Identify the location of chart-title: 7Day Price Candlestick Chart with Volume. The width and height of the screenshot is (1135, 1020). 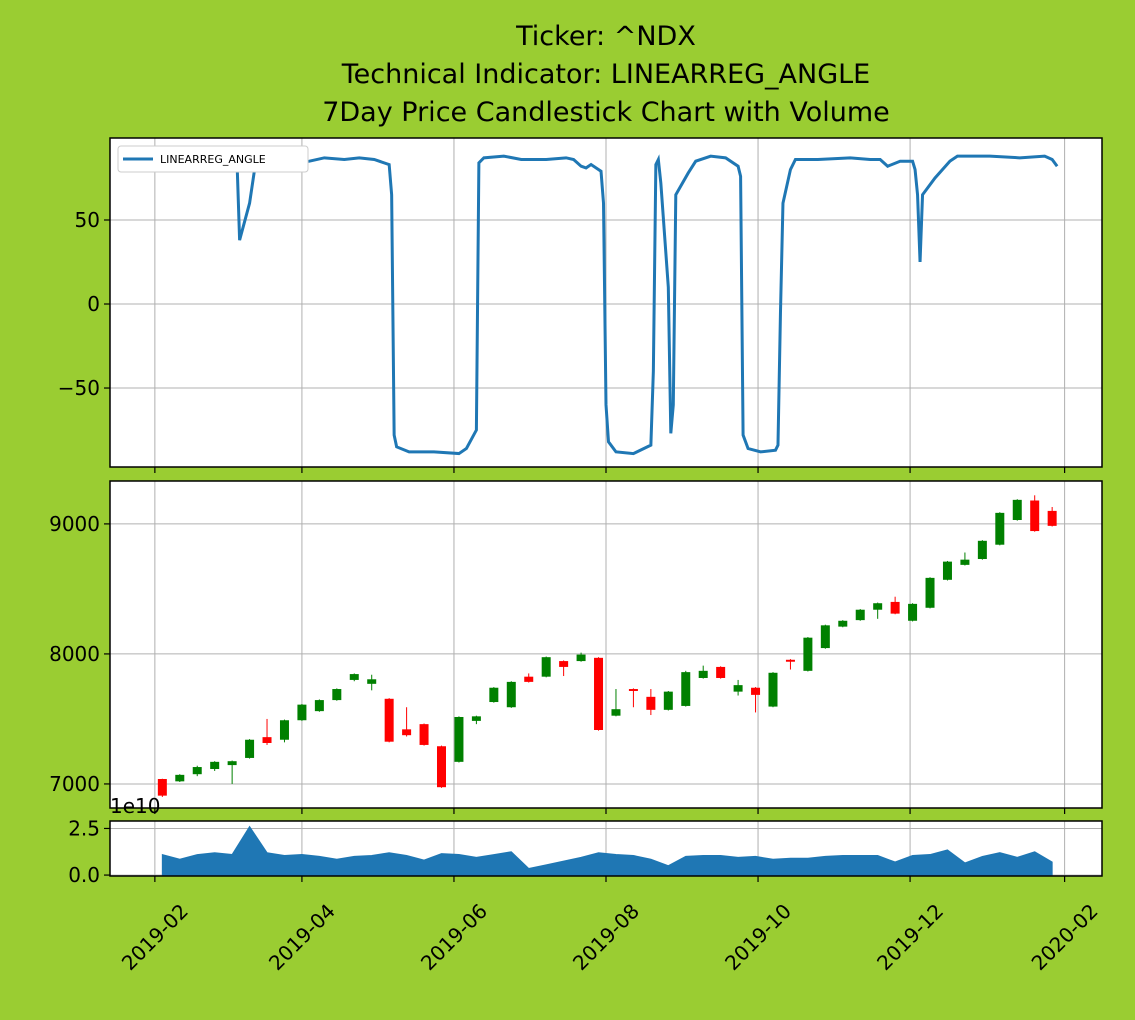
(606, 112).